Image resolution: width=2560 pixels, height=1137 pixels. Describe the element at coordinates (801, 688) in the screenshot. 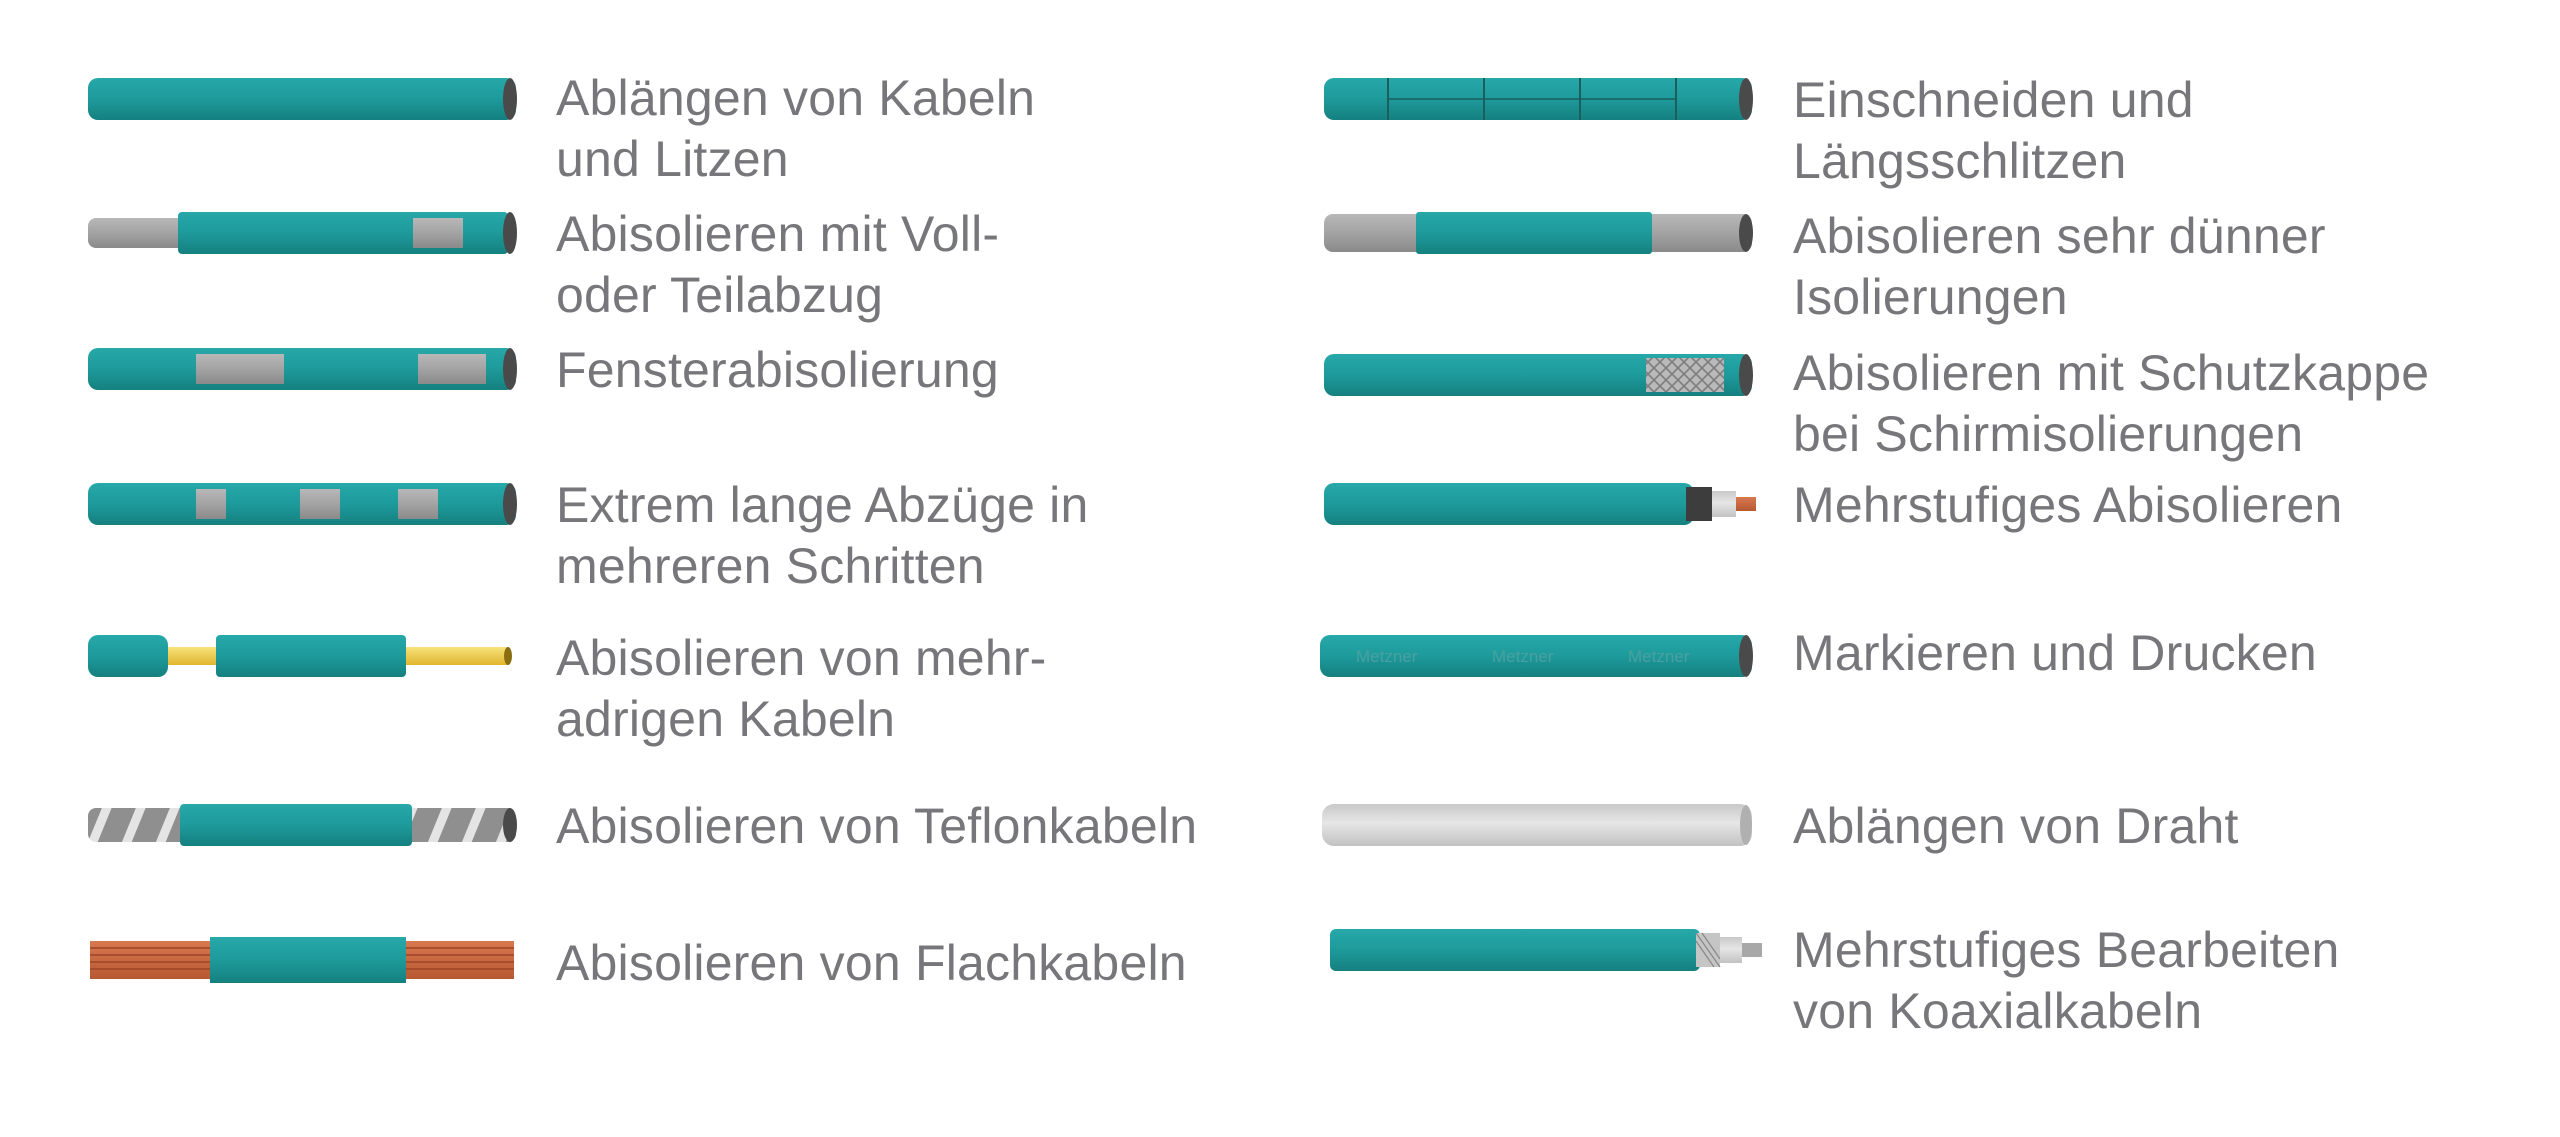

I see `label-multicore-strip: Abisolieren von mehr-adrigen Kabeln` at that location.